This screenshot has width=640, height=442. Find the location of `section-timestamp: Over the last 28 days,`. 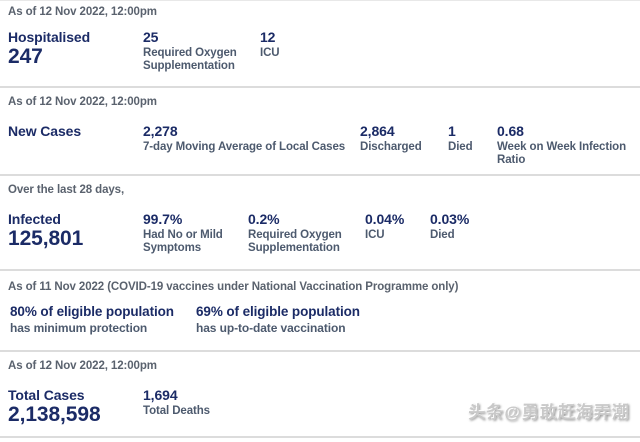

section-timestamp: Over the last 28 days, is located at coordinates (66, 190).